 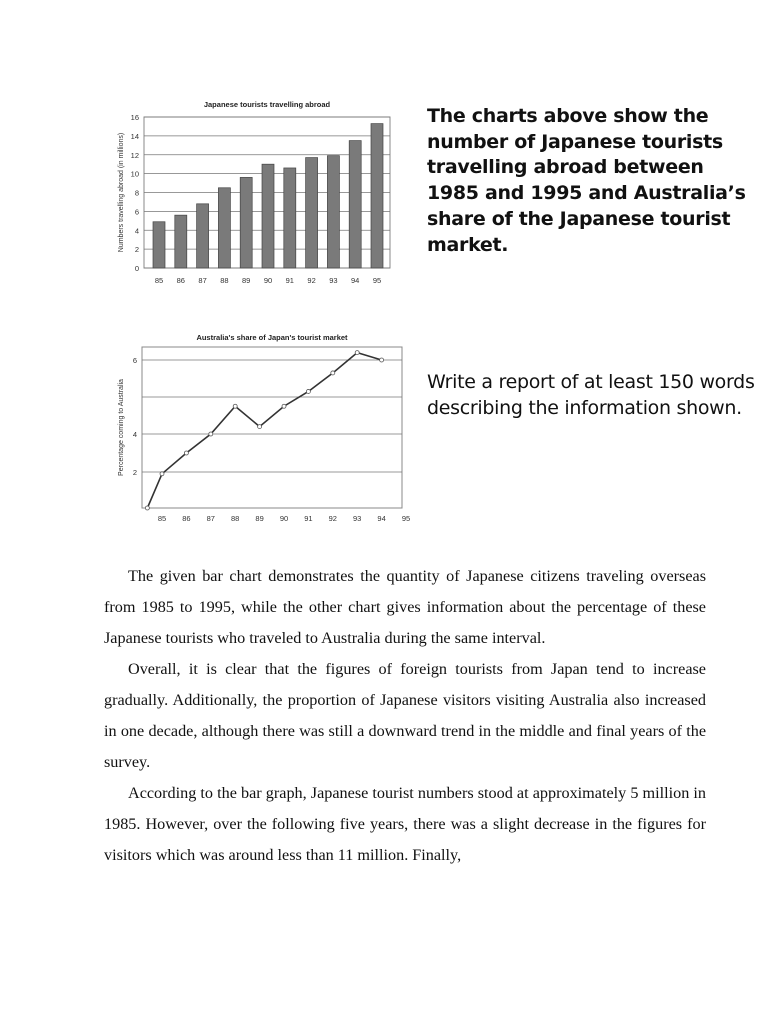 What do you see at coordinates (121, 192) in the screenshot?
I see `y-axis-label: Numbers travelling abroad (in millions)` at bounding box center [121, 192].